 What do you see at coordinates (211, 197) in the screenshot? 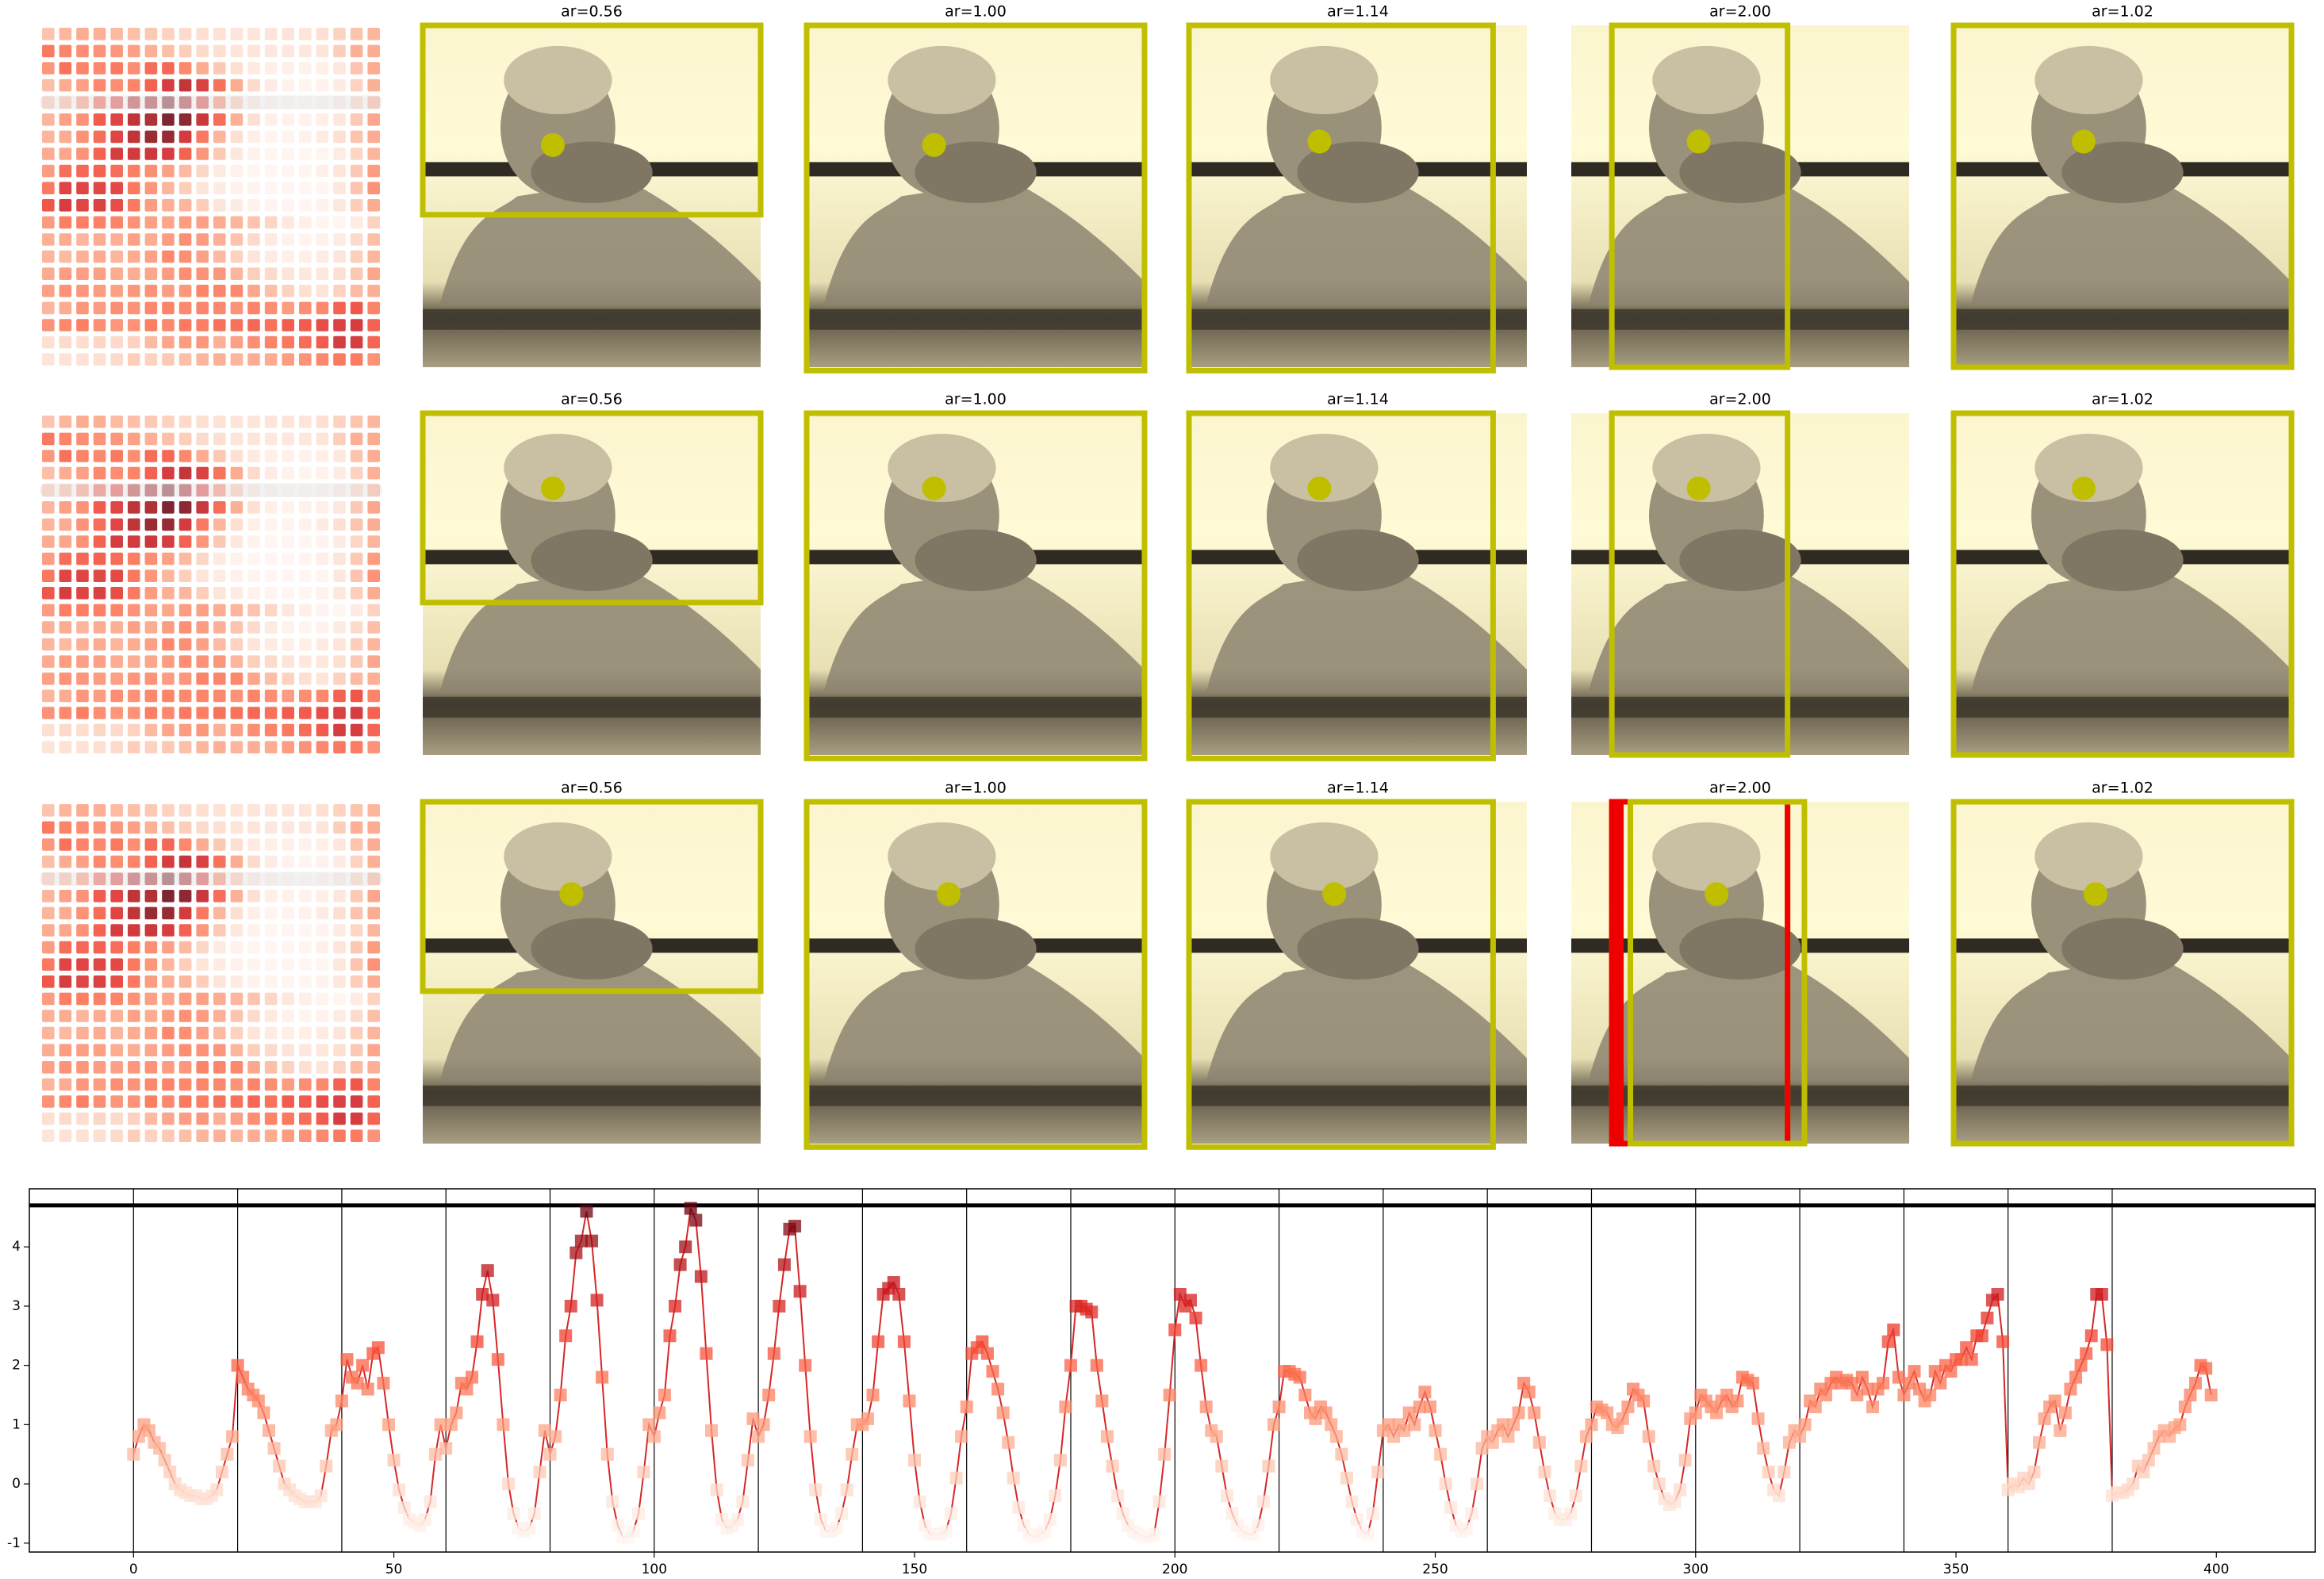
I see `heatmap` at bounding box center [211, 197].